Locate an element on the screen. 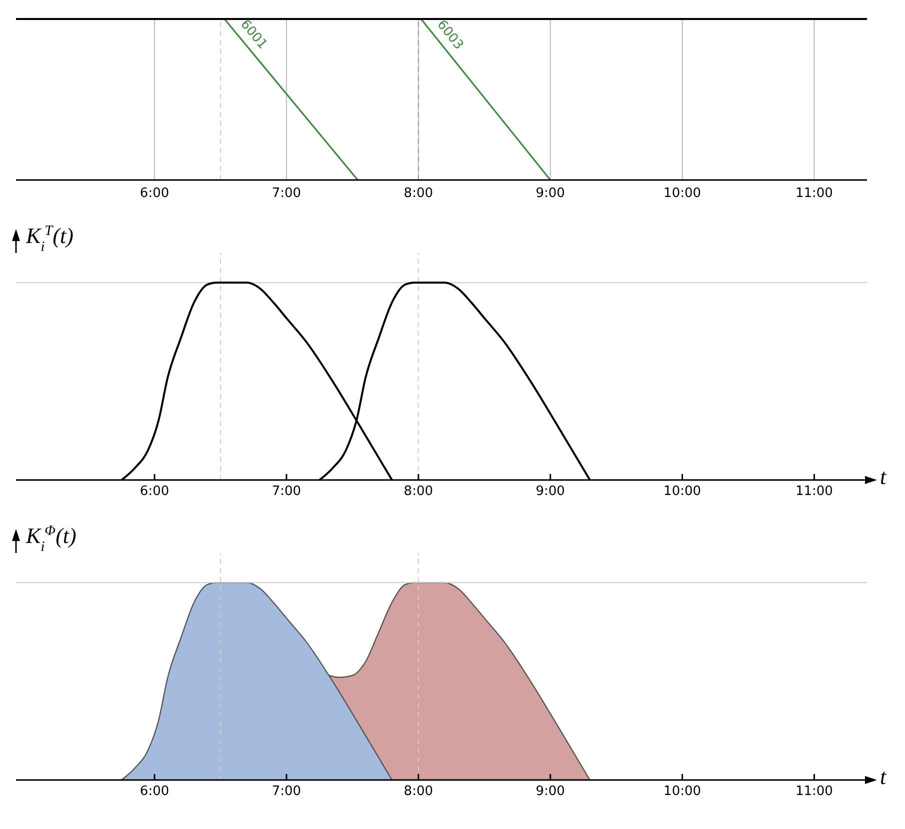 This screenshot has width=905, height=829. y-axis-title: K$_{i}$$^{Φ}$(t) is located at coordinates (50, 539).